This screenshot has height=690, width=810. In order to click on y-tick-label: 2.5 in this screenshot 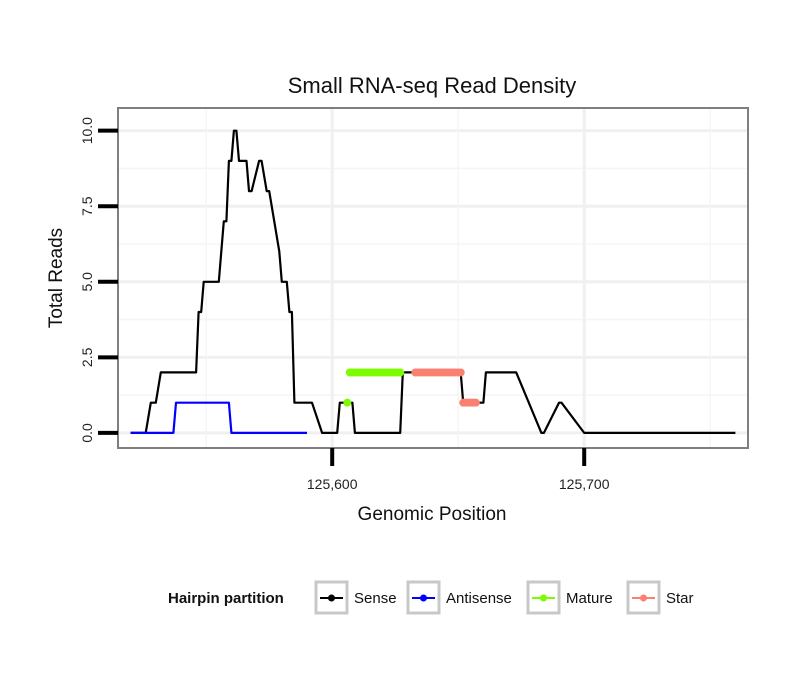, I will do `click(87, 357)`.